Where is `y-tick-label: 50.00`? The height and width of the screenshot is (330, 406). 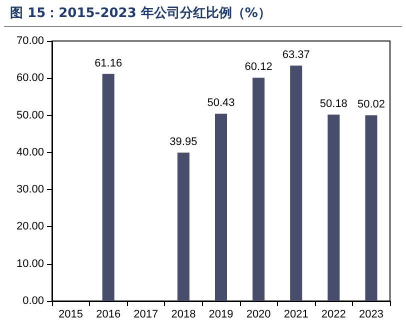 y-tick-label: 50.00 is located at coordinates (30, 115).